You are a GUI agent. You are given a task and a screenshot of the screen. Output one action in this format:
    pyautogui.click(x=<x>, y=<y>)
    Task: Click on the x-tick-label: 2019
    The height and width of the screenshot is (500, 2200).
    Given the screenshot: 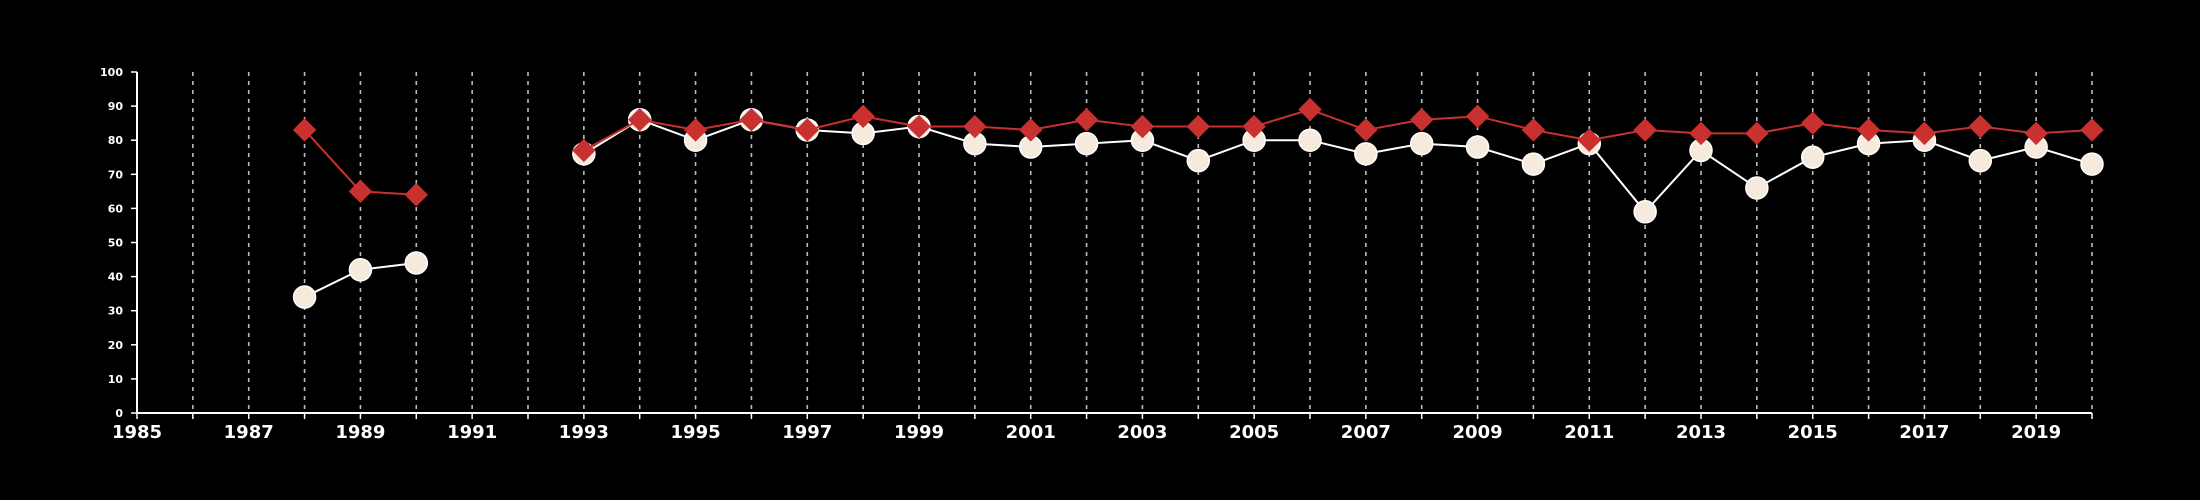 What is the action you would take?
    pyautogui.click(x=2036, y=432)
    